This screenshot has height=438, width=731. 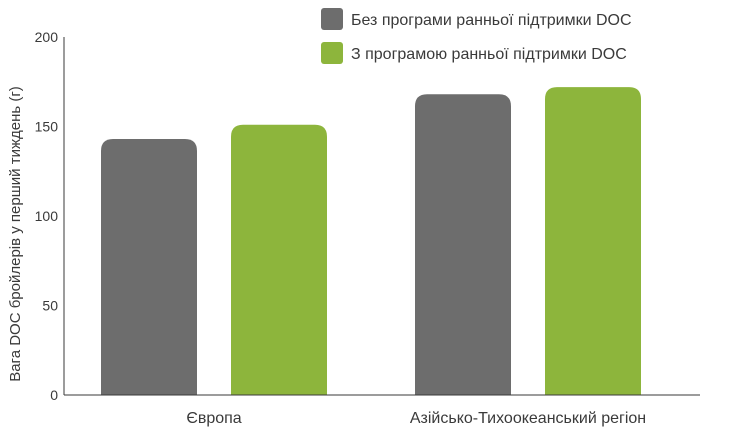 I want to click on legend-label: З програмою ранньої підтримки DOC, so click(x=489, y=54).